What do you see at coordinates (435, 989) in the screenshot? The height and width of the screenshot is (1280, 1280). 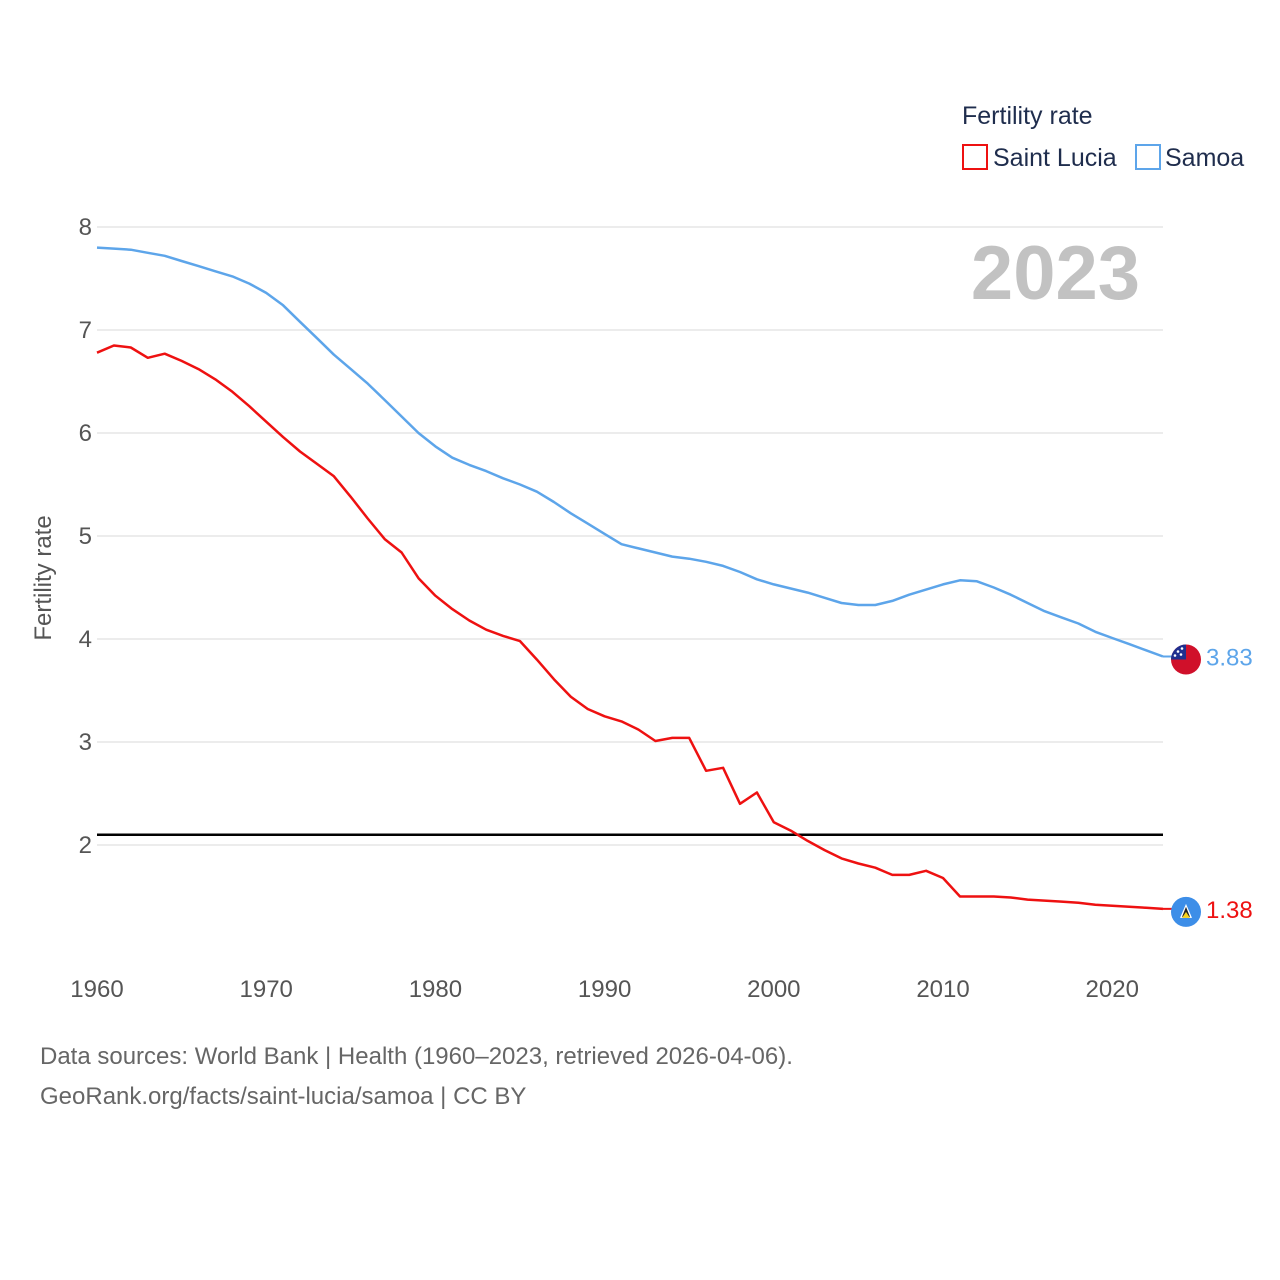 I see `x-tick-label: 1980` at bounding box center [435, 989].